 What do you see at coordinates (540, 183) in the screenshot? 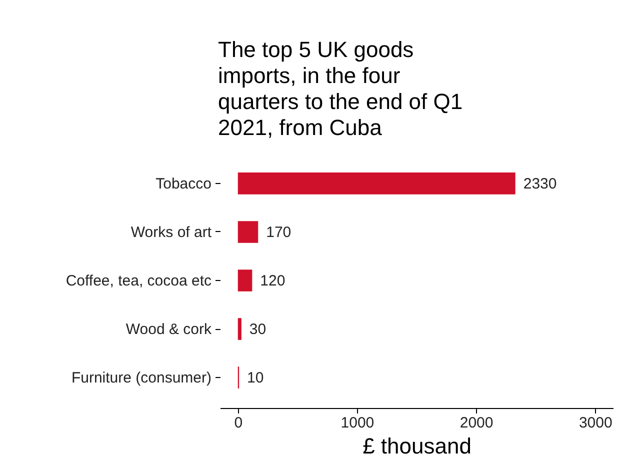
I see `data-label: 2330` at bounding box center [540, 183].